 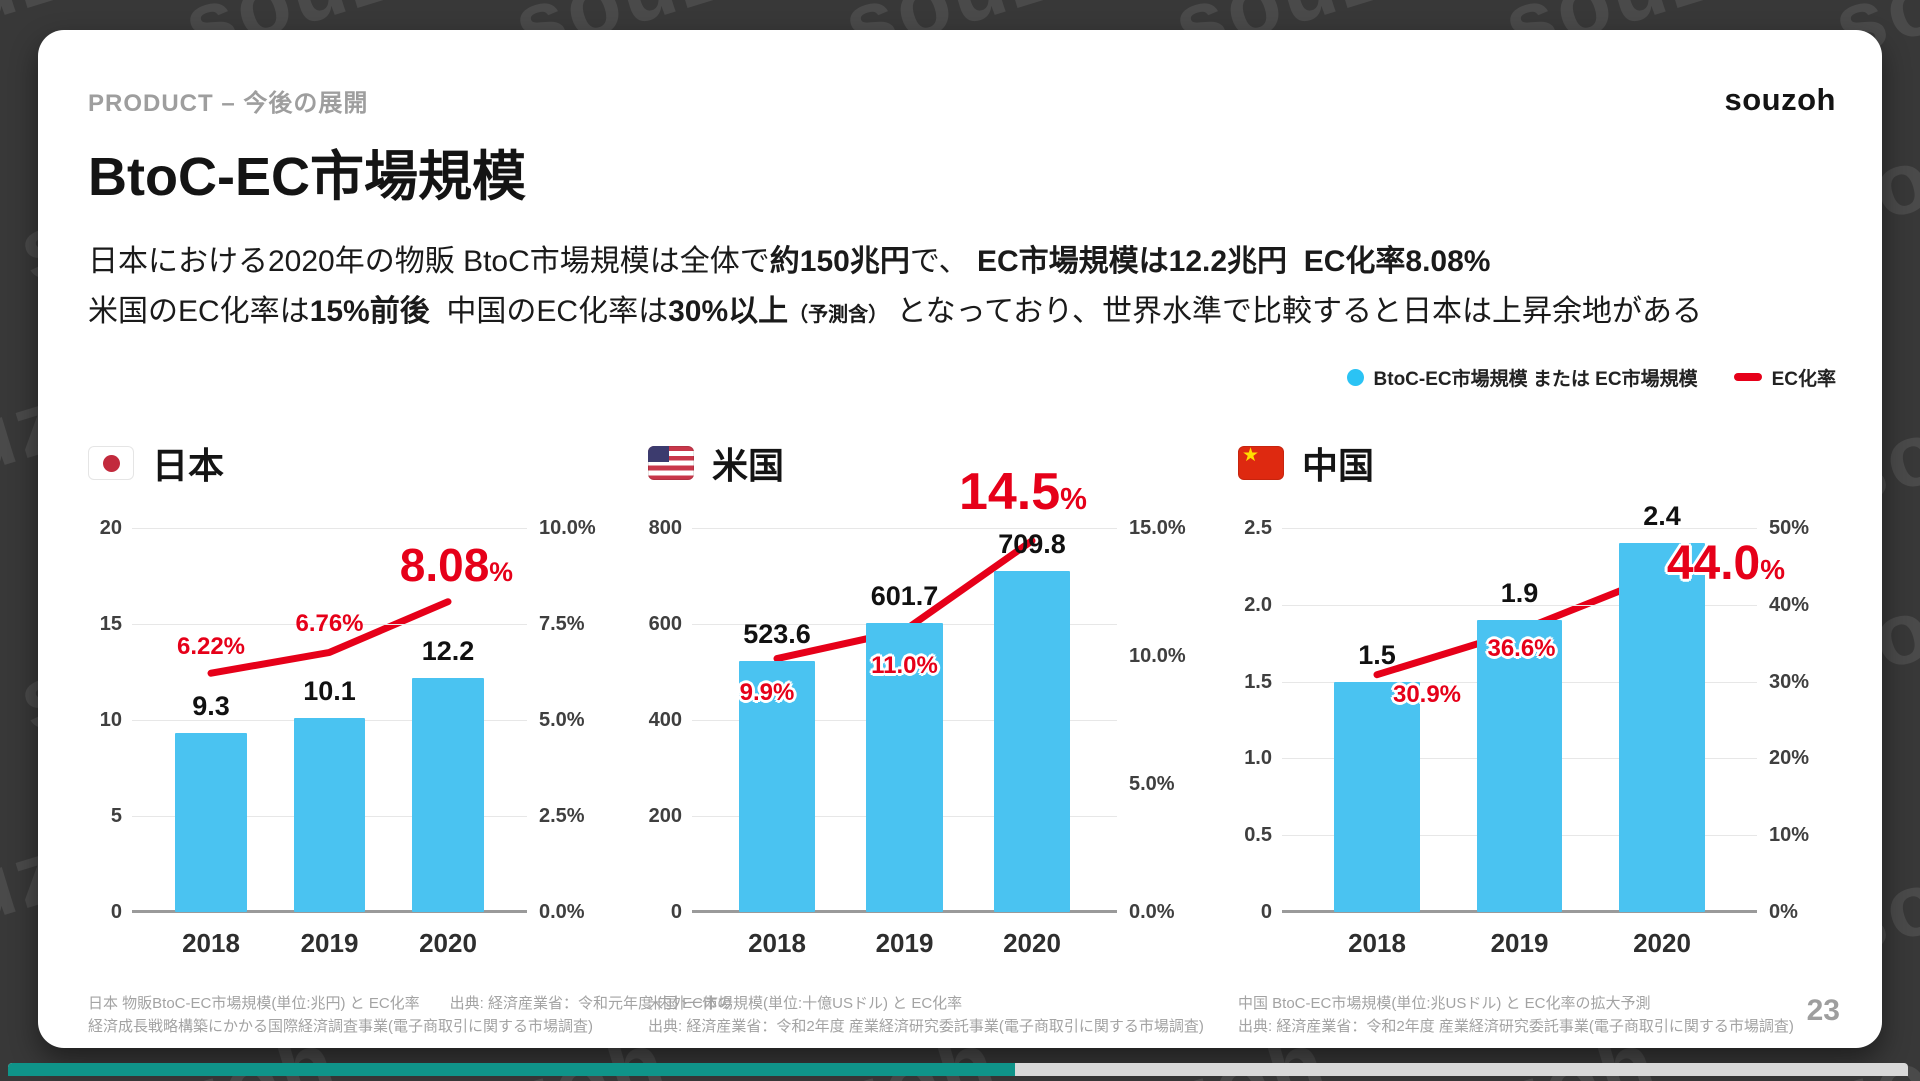 I want to click on right-axis: 15.0% 10.0% 5.0% 0.0%, so click(x=1151, y=720).